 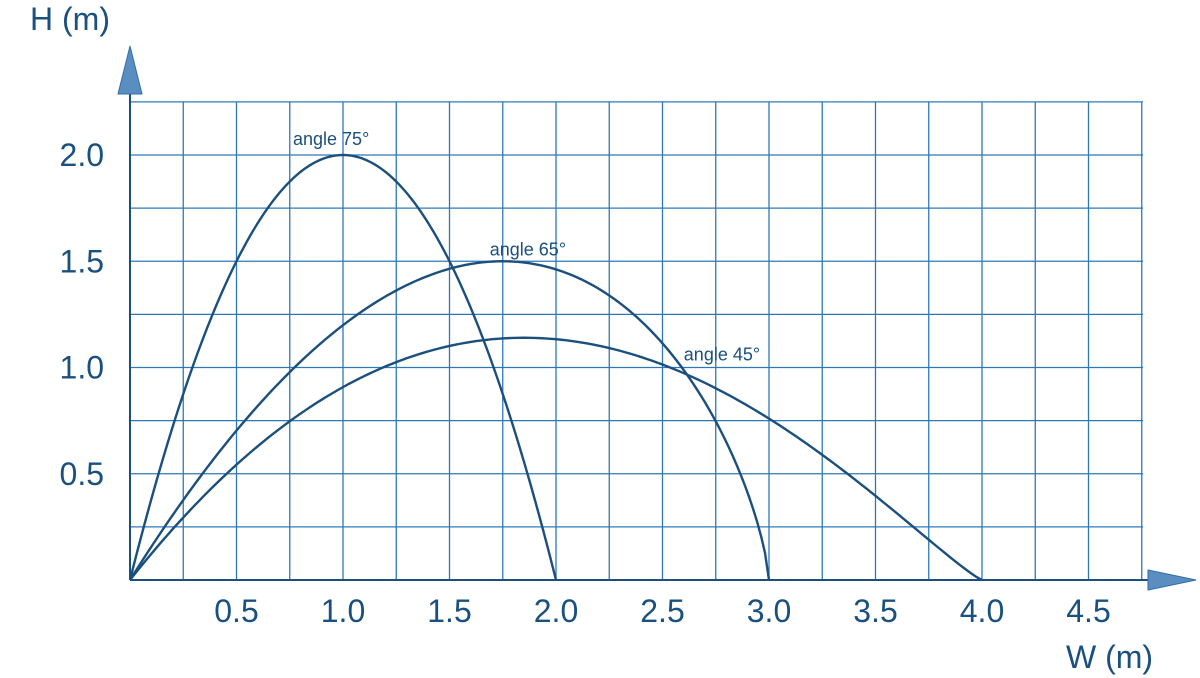 What do you see at coordinates (82, 155) in the screenshot?
I see `y-tick-label: 2.0` at bounding box center [82, 155].